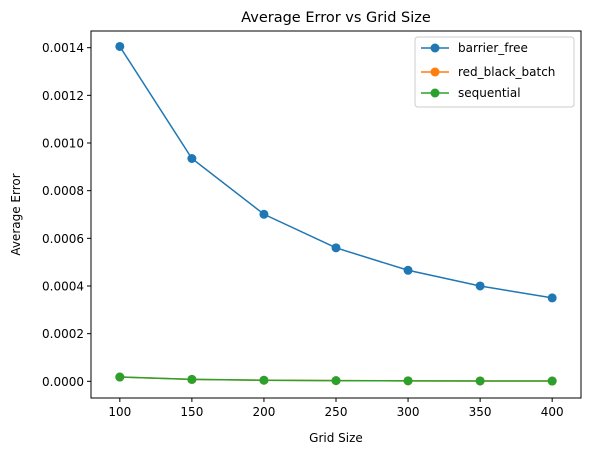  Describe the element at coordinates (63, 286) in the screenshot. I see `y-tick-label: 0.0004` at that location.